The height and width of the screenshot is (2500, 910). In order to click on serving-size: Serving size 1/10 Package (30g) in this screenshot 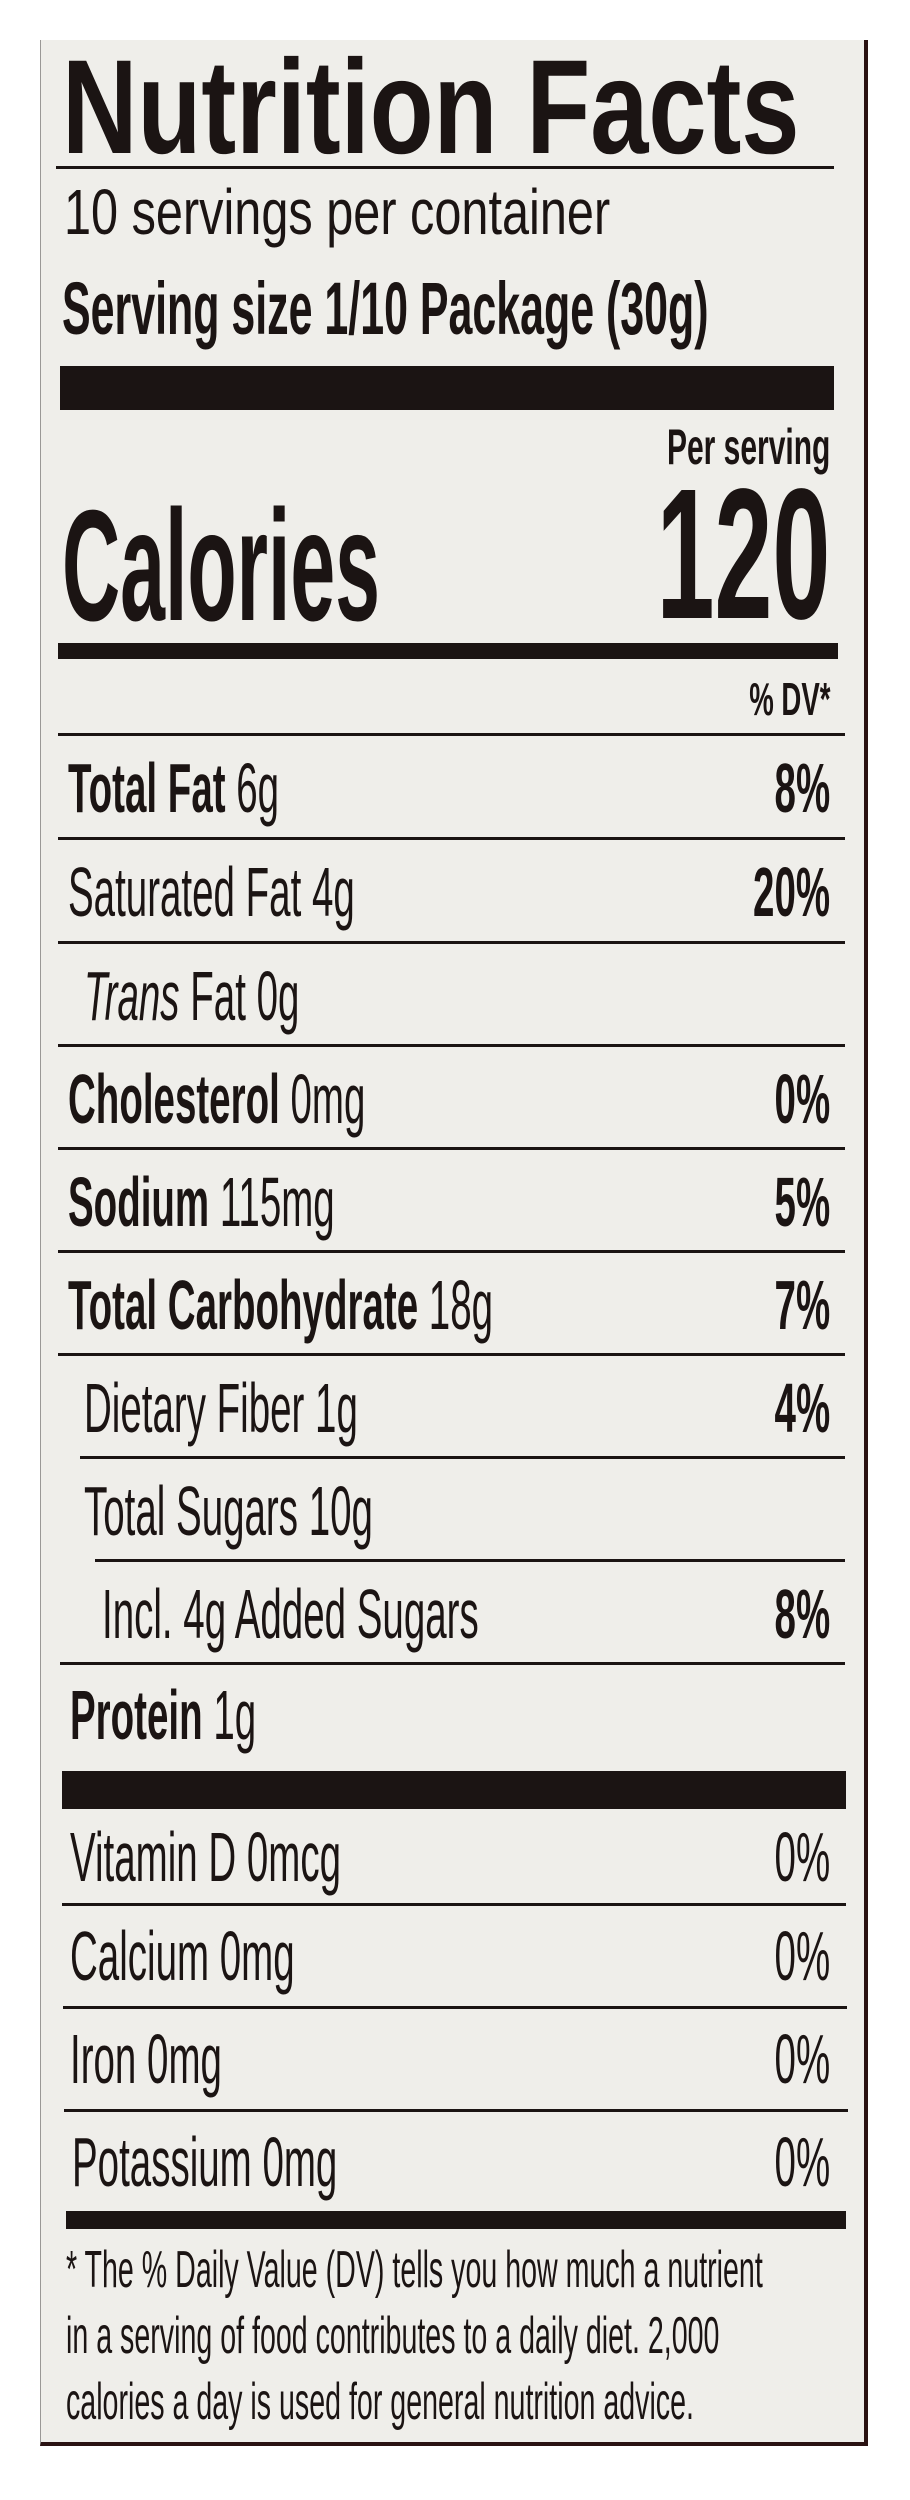, I will do `click(486, 309)`.